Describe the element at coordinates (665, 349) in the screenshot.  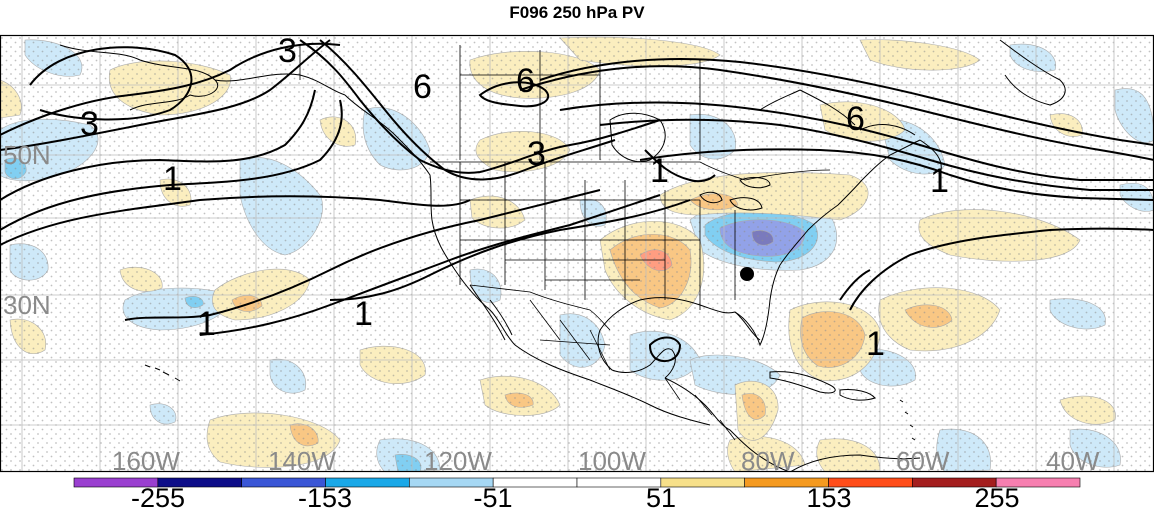
I see `pv-contour-1-gulf-ring` at that location.